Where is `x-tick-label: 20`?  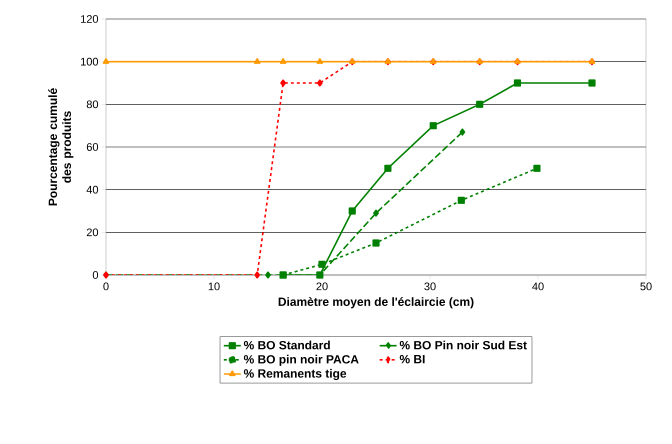
x-tick-label: 20 is located at coordinates (322, 286).